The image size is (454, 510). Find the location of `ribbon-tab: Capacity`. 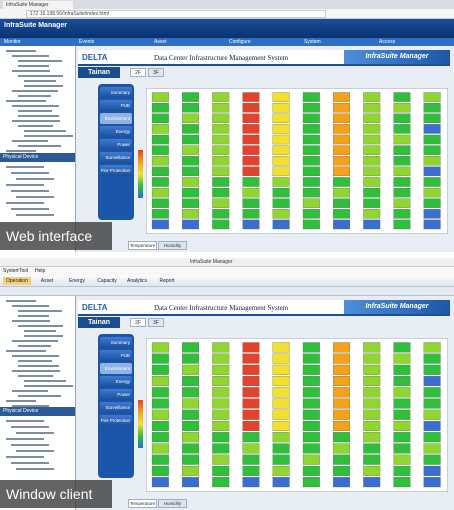

ribbon-tab: Capacity is located at coordinates (107, 281).